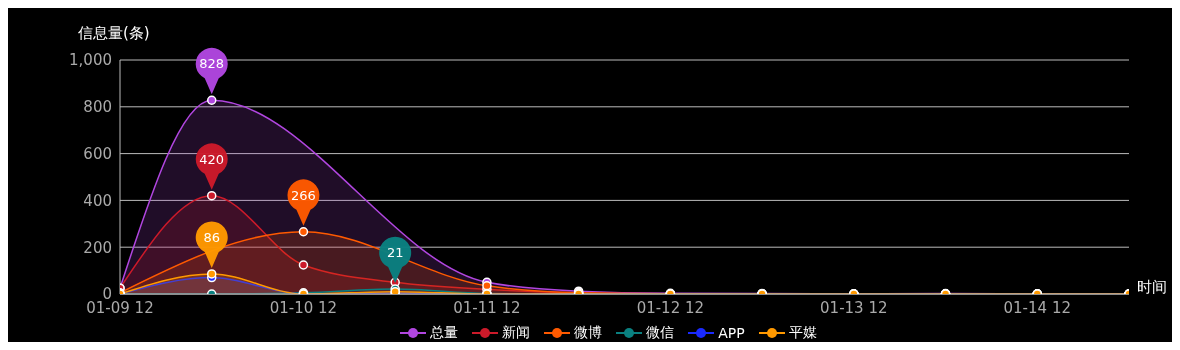 The height and width of the screenshot is (350, 1180). Describe the element at coordinates (114, 33) in the screenshot. I see `y-axis-title: 信息量(条)` at that location.